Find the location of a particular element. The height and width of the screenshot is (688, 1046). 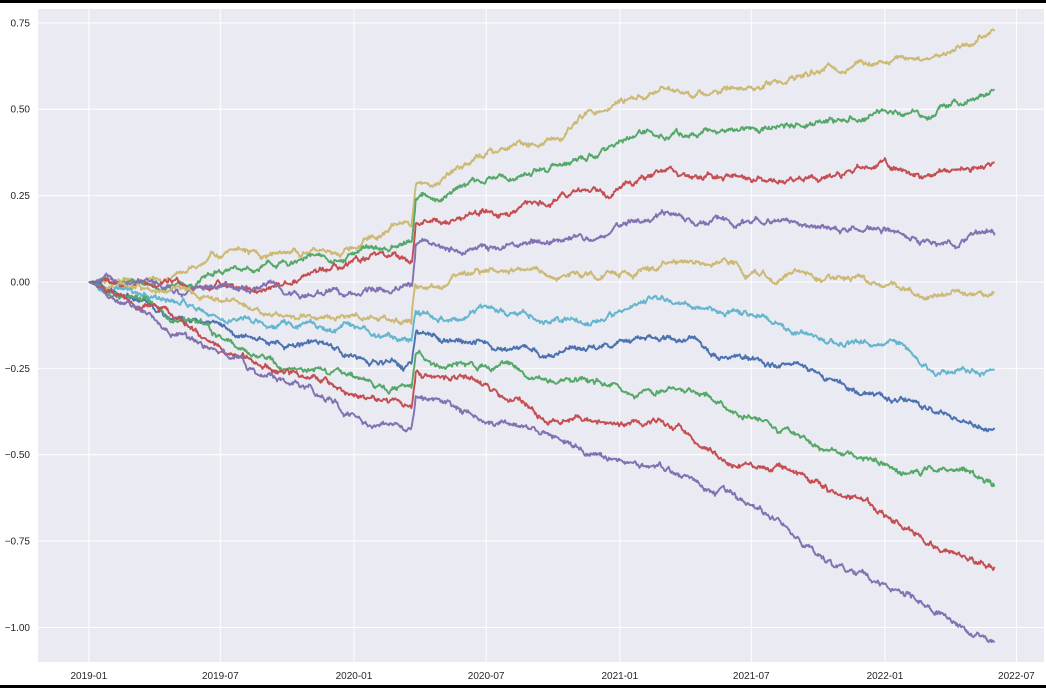

x-tick-label: 2022-07 is located at coordinates (1016, 676).